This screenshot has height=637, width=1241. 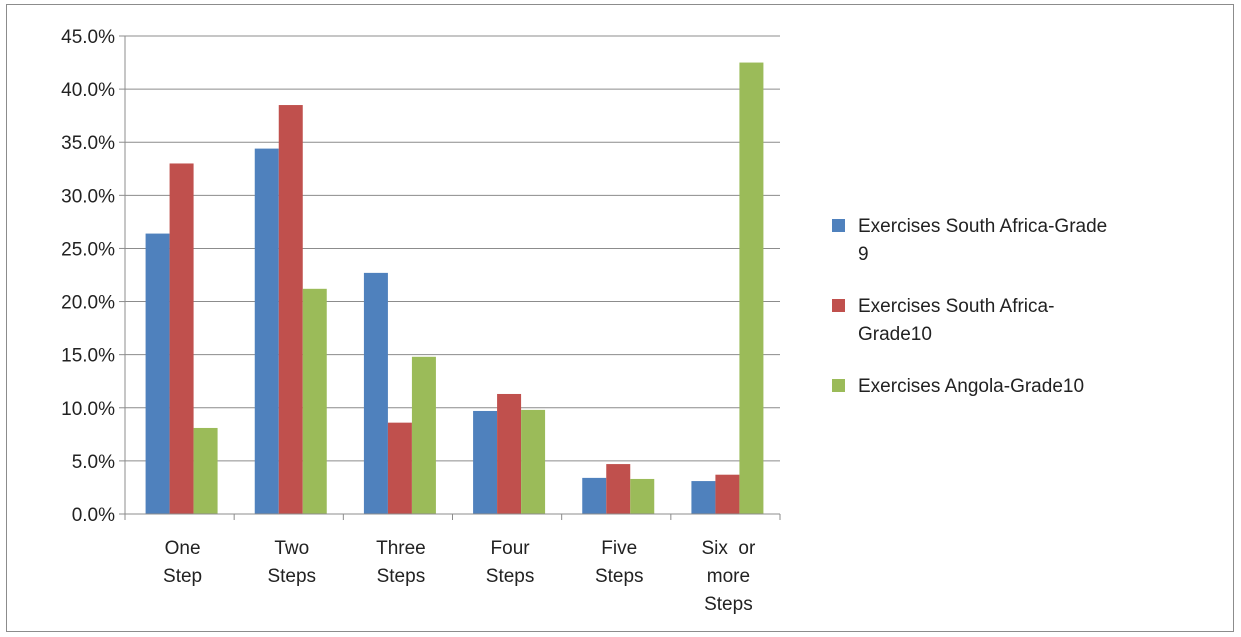 I want to click on x-category-label: Five, so click(x=619, y=548).